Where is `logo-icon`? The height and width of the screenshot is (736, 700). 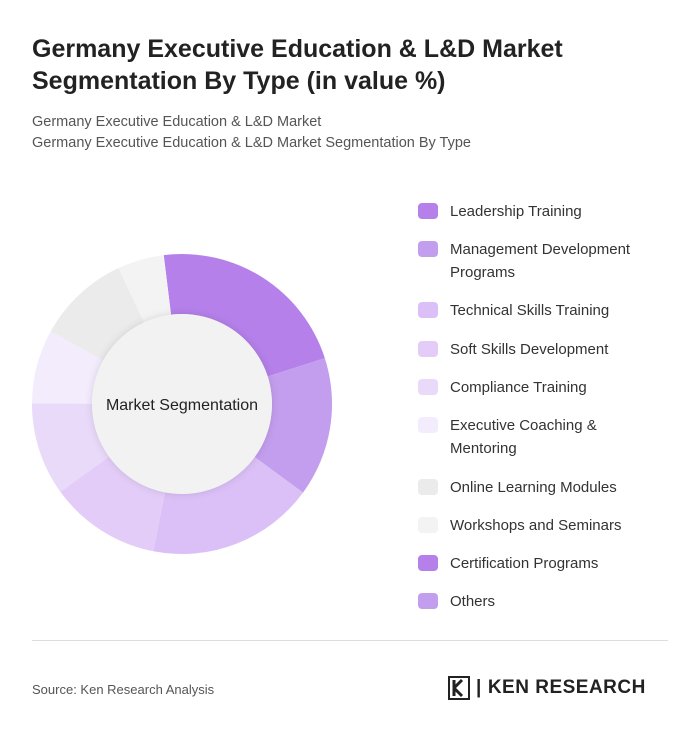 logo-icon is located at coordinates (459, 688).